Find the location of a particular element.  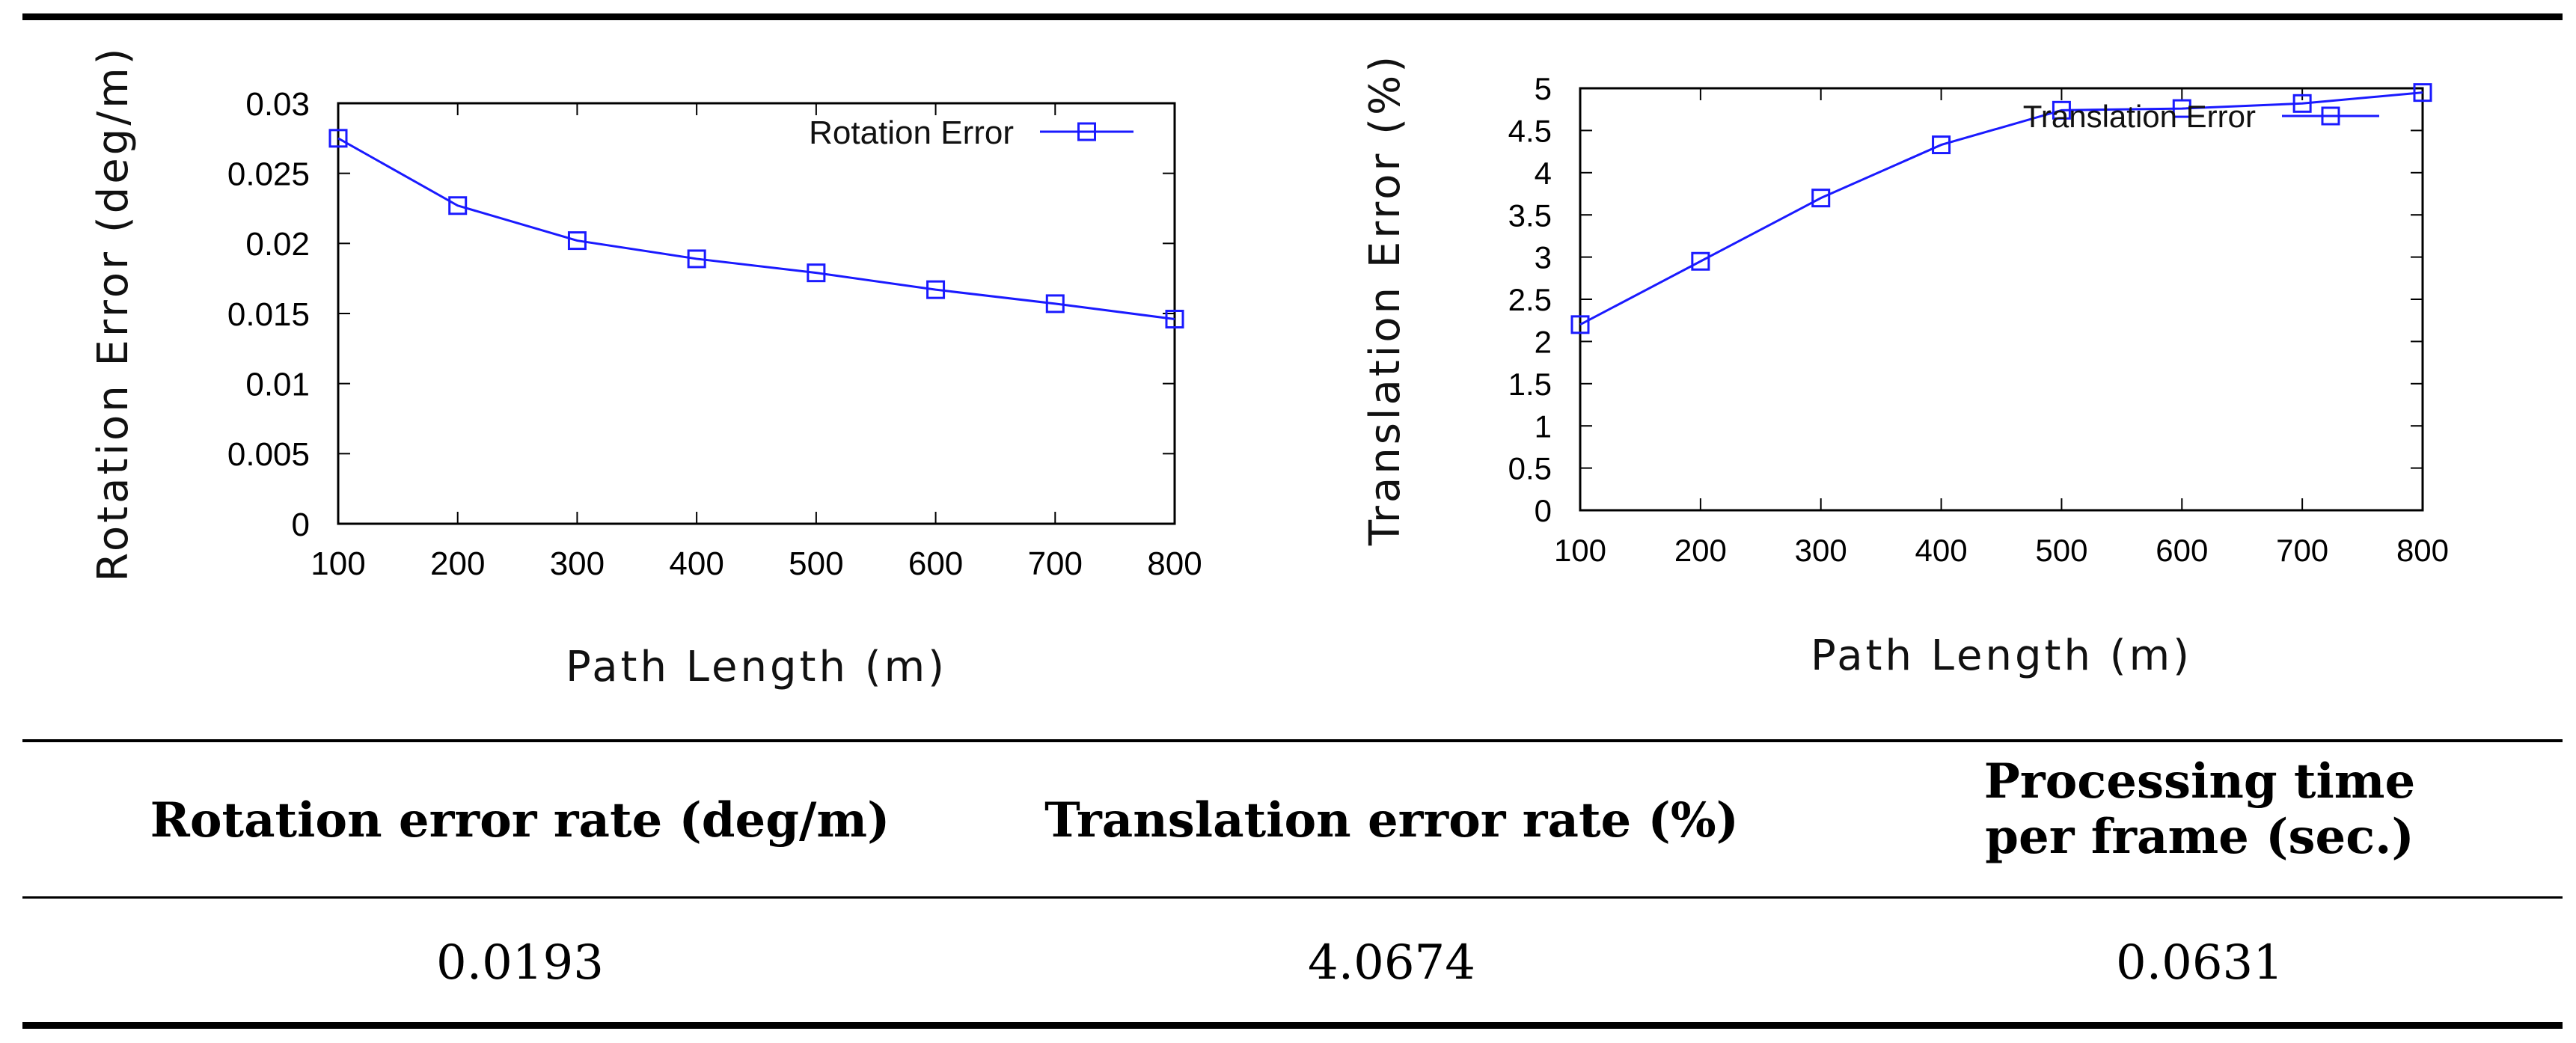

top-rule is located at coordinates (1292, 16).